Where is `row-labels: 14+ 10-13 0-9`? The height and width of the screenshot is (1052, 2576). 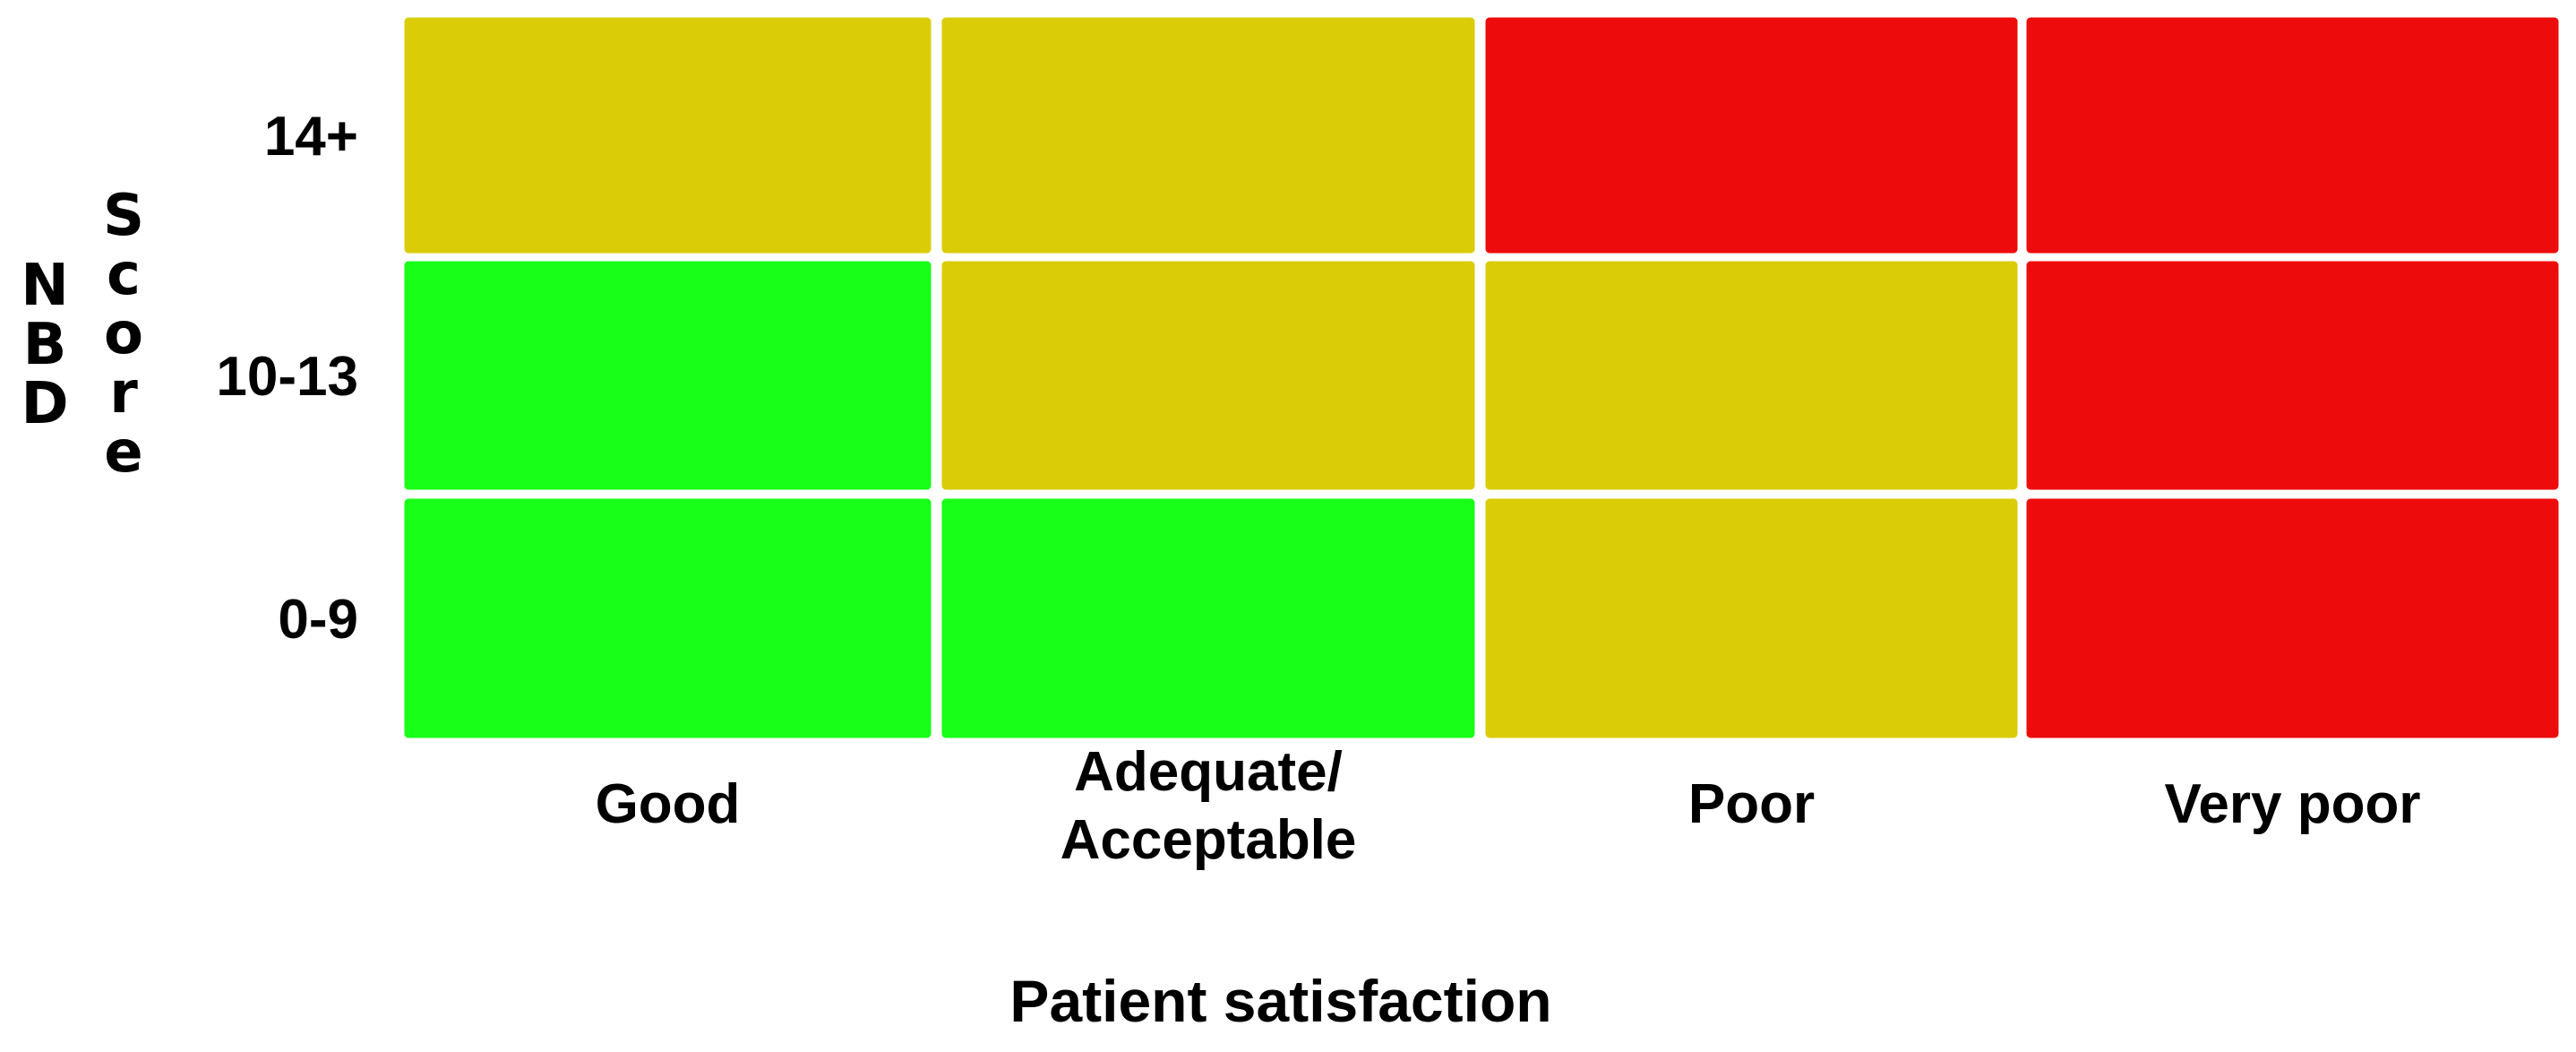 row-labels: 14+ 10-13 0-9 is located at coordinates (287, 378).